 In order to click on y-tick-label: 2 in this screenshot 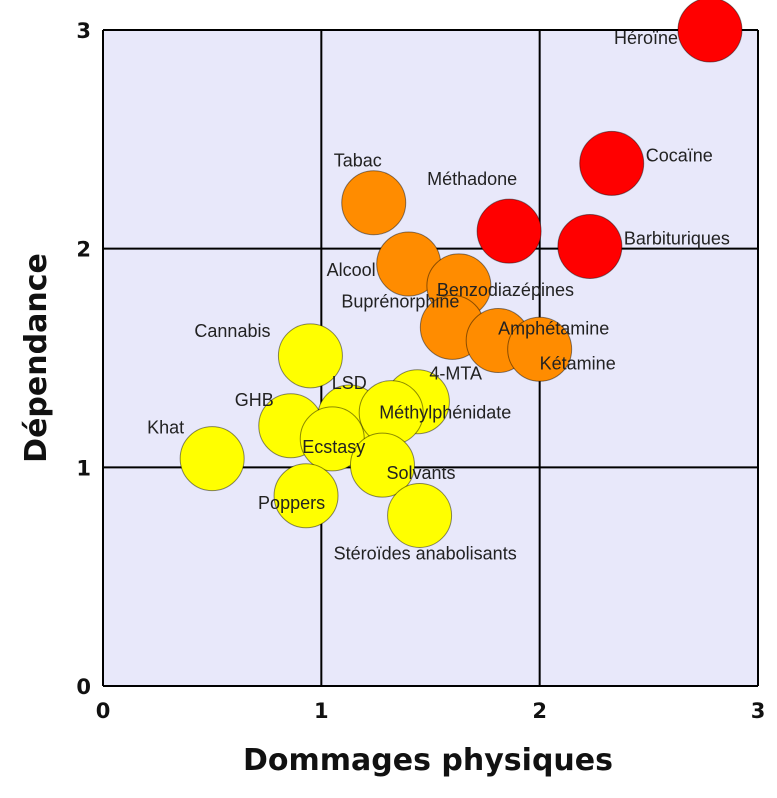, I will do `click(83, 250)`.